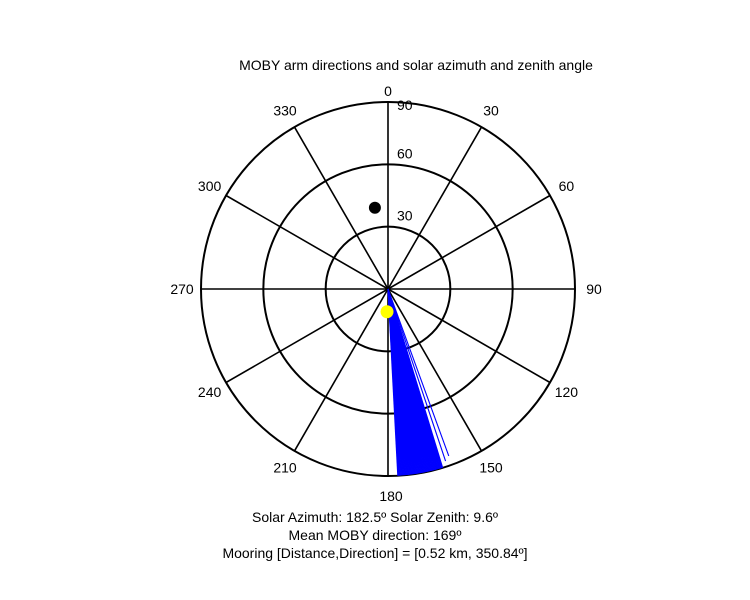 The width and height of the screenshot is (750, 600). What do you see at coordinates (182, 289) in the screenshot?
I see `angle-tick-label-270: 270` at bounding box center [182, 289].